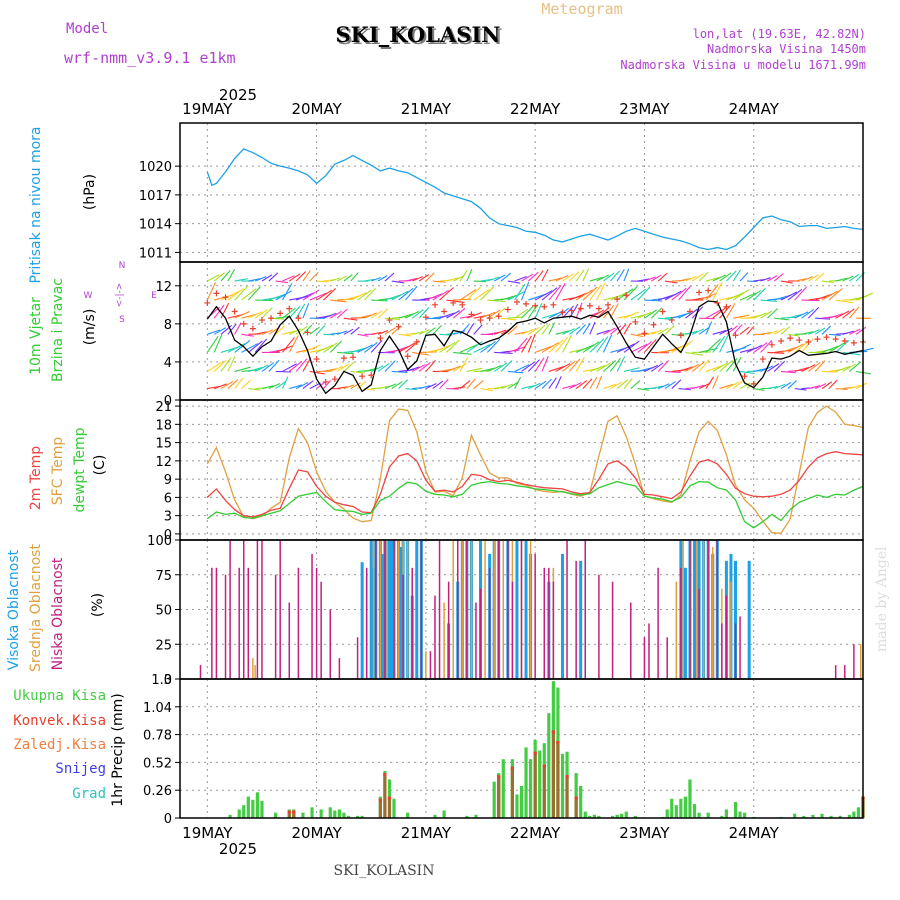 The image size is (900, 900). What do you see at coordinates (426, 109) in the screenshot?
I see `top-day-label: 21MAY` at bounding box center [426, 109].